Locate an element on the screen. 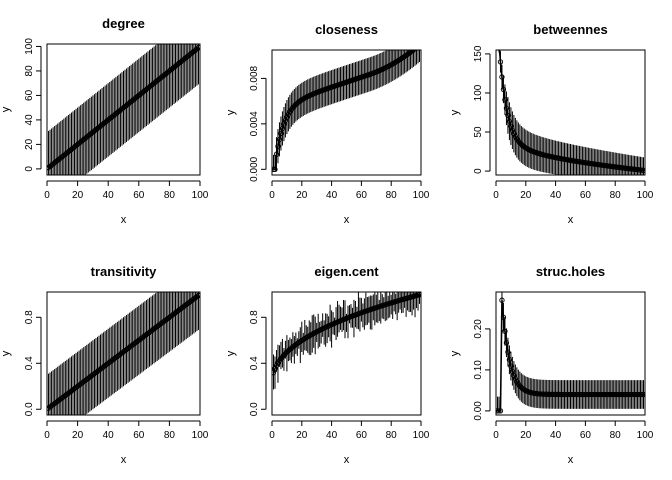 The height and width of the screenshot is (480, 672). panel-title: betweennes is located at coordinates (570, 29).